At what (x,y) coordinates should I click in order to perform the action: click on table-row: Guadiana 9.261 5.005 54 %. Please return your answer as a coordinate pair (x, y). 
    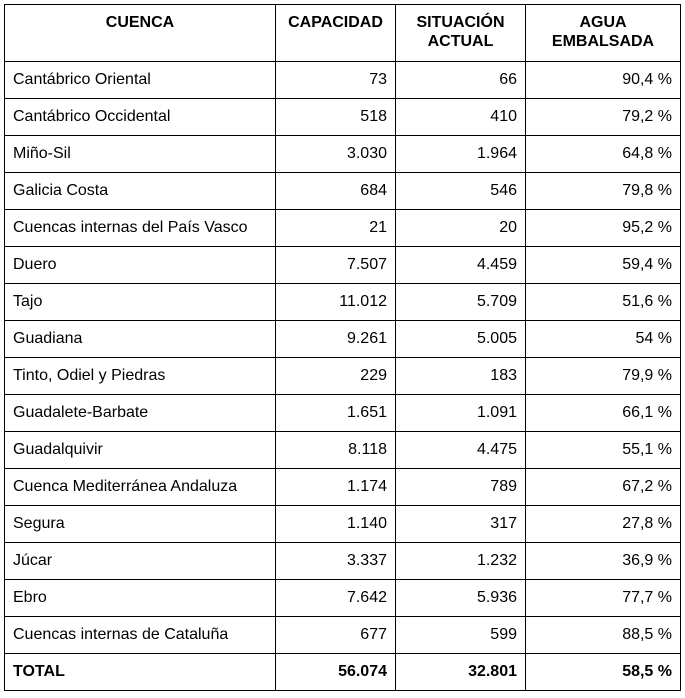
    Looking at the image, I should click on (342, 339).